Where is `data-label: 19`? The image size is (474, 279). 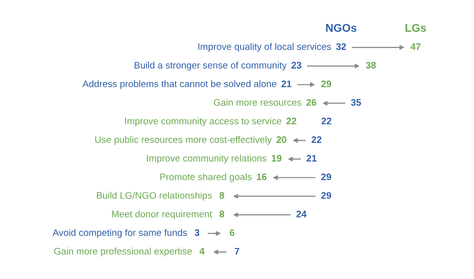 data-label: 19 is located at coordinates (277, 158).